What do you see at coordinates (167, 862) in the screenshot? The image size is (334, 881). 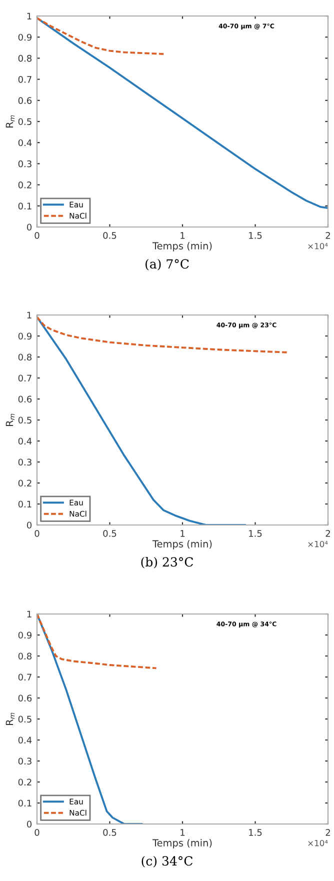 I see `text: (c) 34°C` at bounding box center [167, 862].